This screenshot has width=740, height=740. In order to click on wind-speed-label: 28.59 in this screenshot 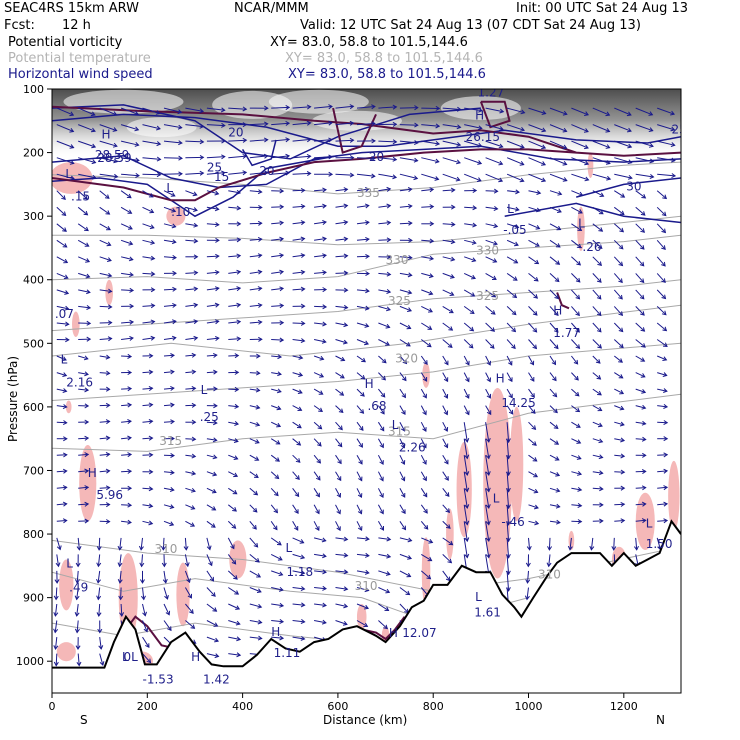, I will do `click(114, 158)`.